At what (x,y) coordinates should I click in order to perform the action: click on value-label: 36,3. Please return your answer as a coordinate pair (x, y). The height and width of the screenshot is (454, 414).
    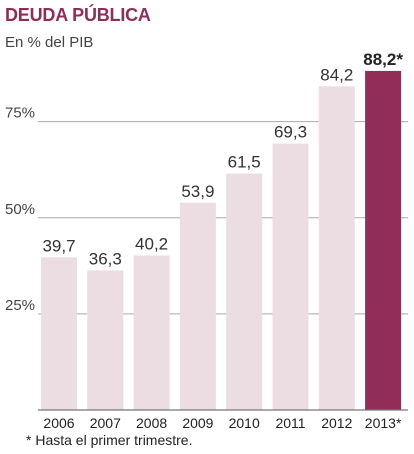
    Looking at the image, I should click on (105, 258).